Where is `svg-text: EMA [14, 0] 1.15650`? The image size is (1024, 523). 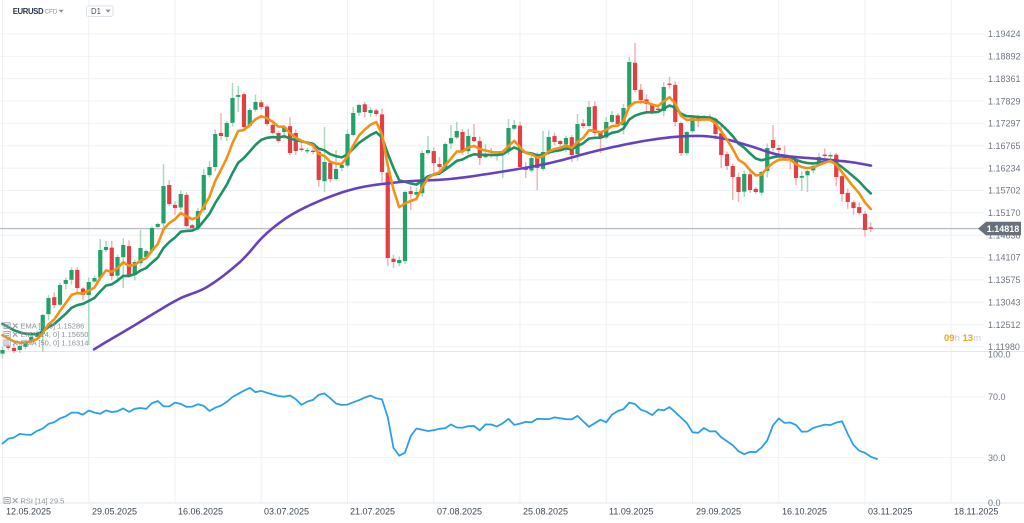 svg-text: EMA [14, 0] 1.15650 is located at coordinates (55, 334).